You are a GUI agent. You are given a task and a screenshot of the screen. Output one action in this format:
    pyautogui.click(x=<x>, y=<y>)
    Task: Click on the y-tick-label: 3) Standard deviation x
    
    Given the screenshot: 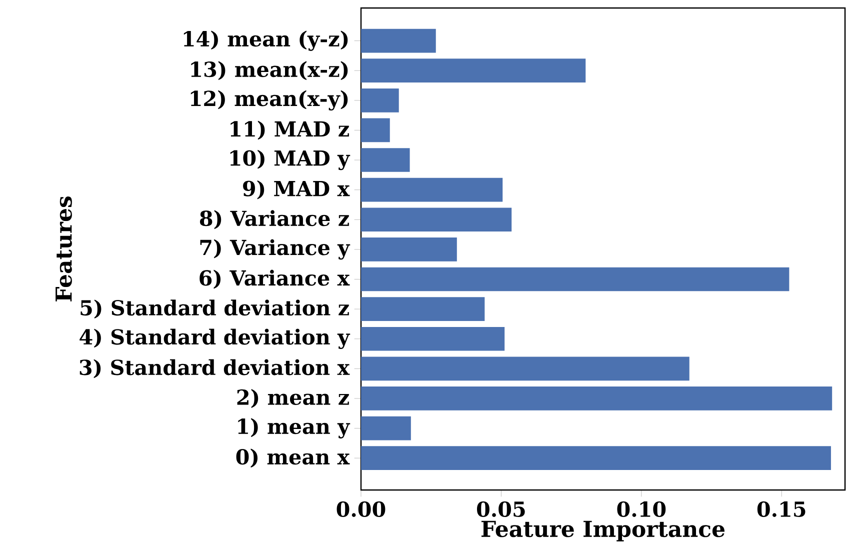 What is the action you would take?
    pyautogui.click(x=215, y=368)
    